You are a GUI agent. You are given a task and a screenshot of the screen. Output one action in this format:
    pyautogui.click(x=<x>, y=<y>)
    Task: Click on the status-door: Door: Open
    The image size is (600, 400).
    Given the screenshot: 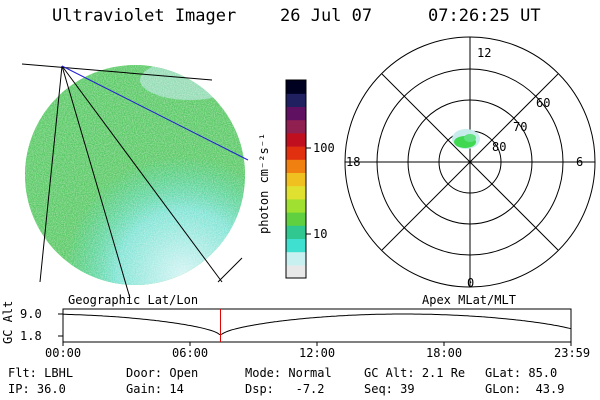 What is the action you would take?
    pyautogui.click(x=162, y=373)
    